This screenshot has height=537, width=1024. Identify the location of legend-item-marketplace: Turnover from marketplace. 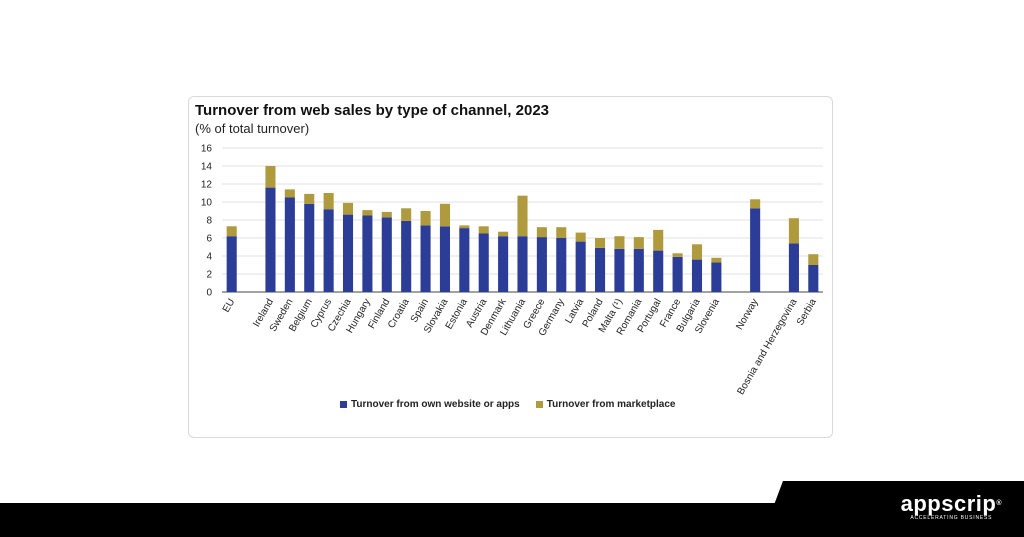
(605, 404).